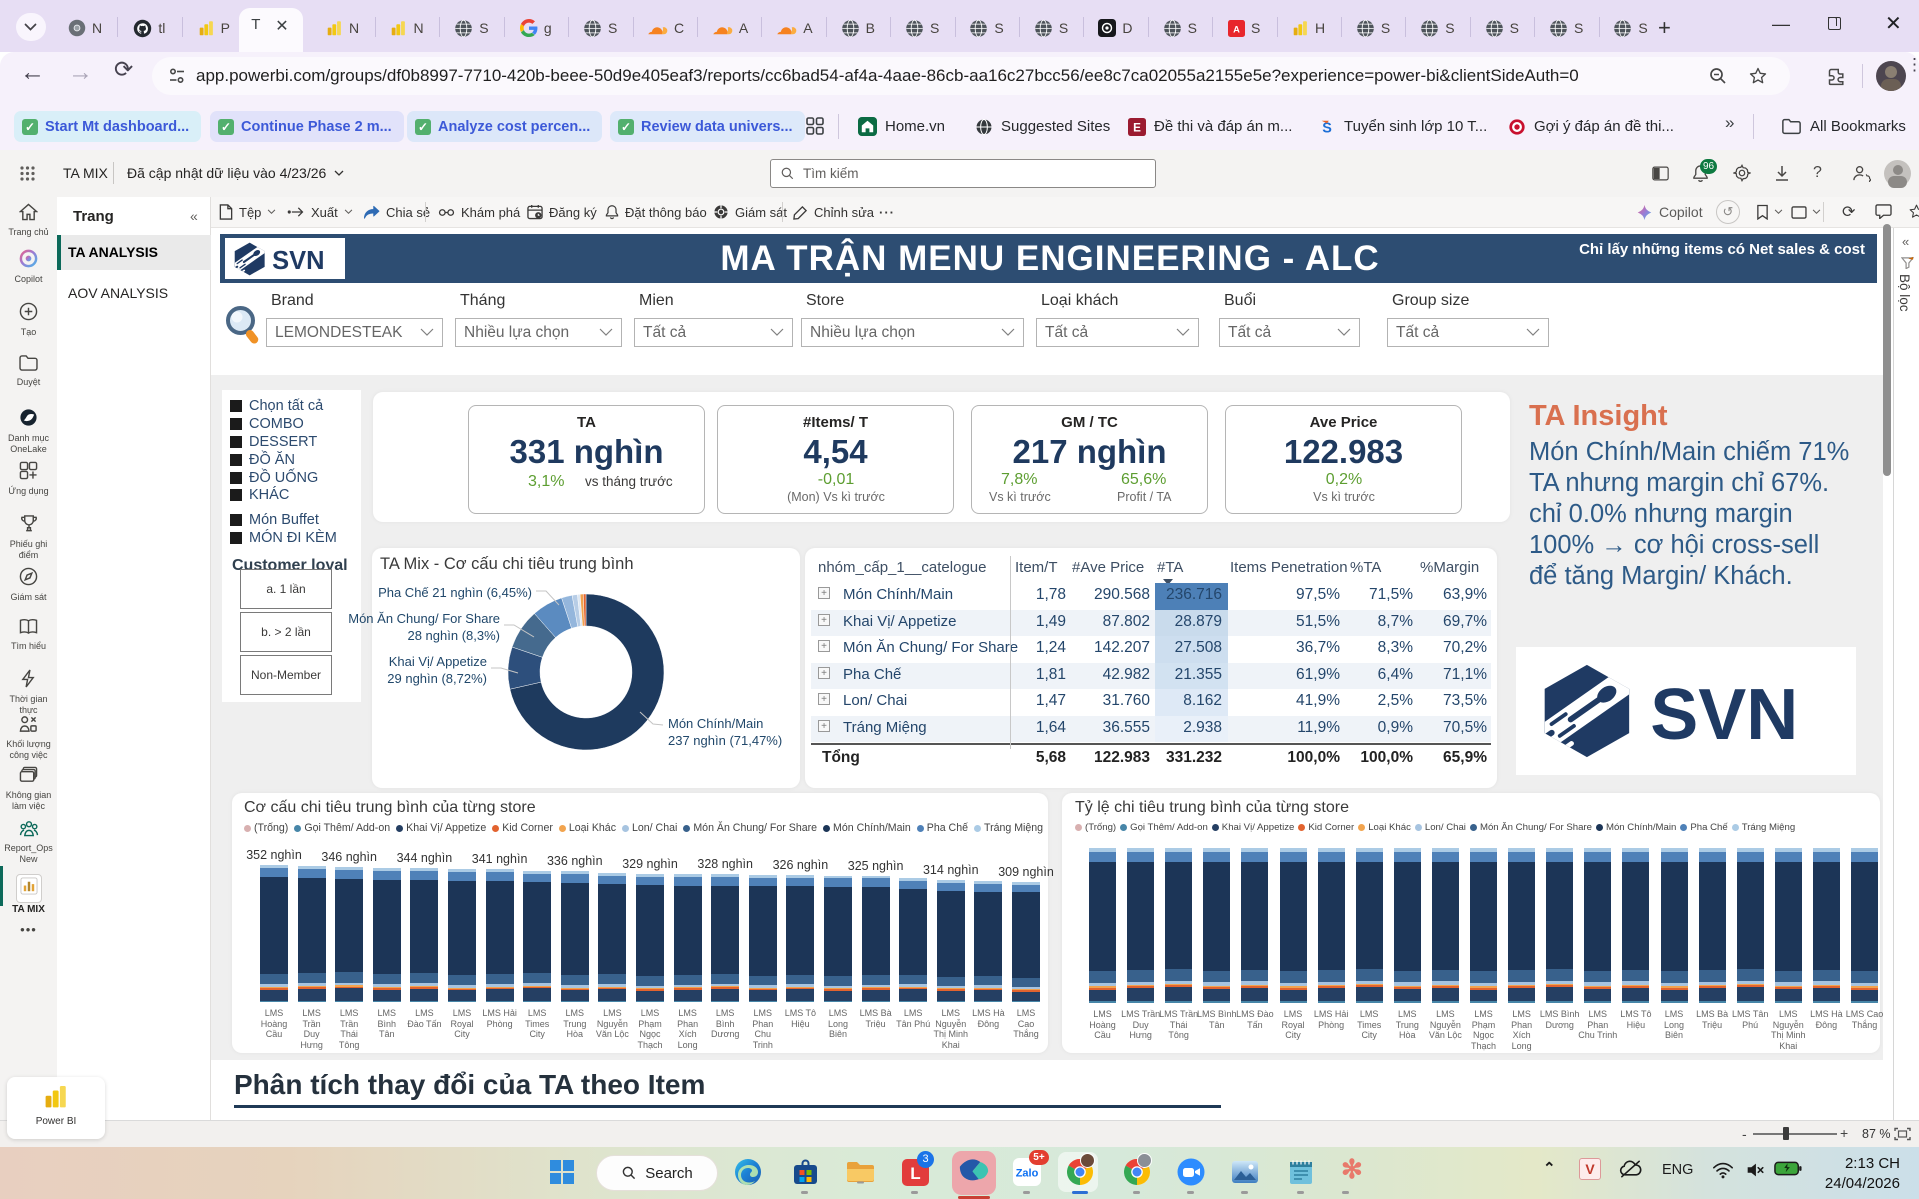  I want to click on svg-text: A, so click(1236, 29).